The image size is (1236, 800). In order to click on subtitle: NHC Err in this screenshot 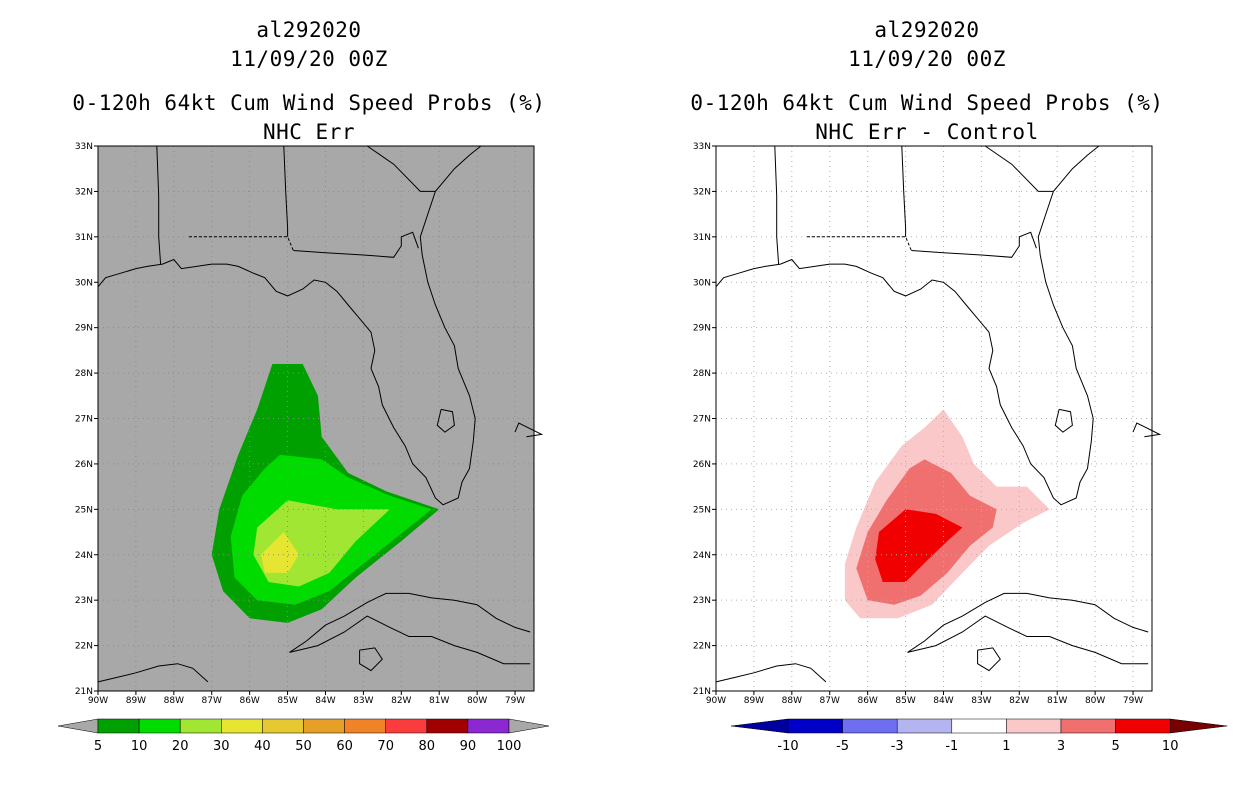, I will do `click(308, 132)`.